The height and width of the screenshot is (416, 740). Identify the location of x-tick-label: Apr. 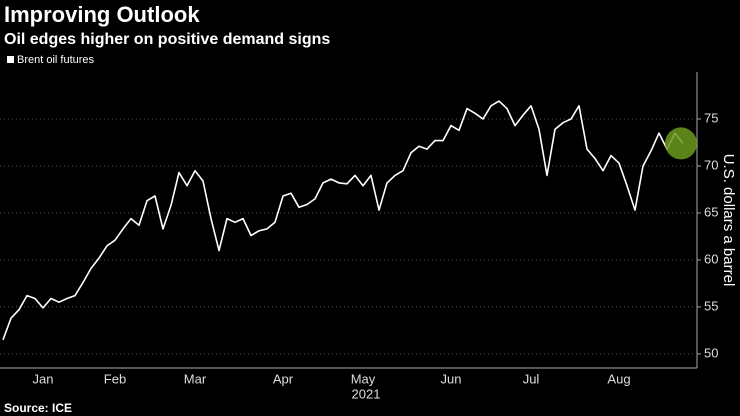
(283, 378).